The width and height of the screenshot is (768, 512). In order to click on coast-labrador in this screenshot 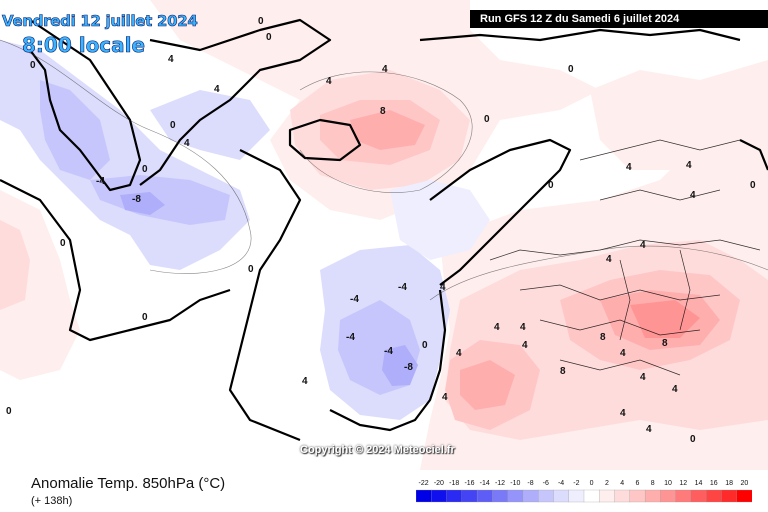, I will do `click(115, 260)`.